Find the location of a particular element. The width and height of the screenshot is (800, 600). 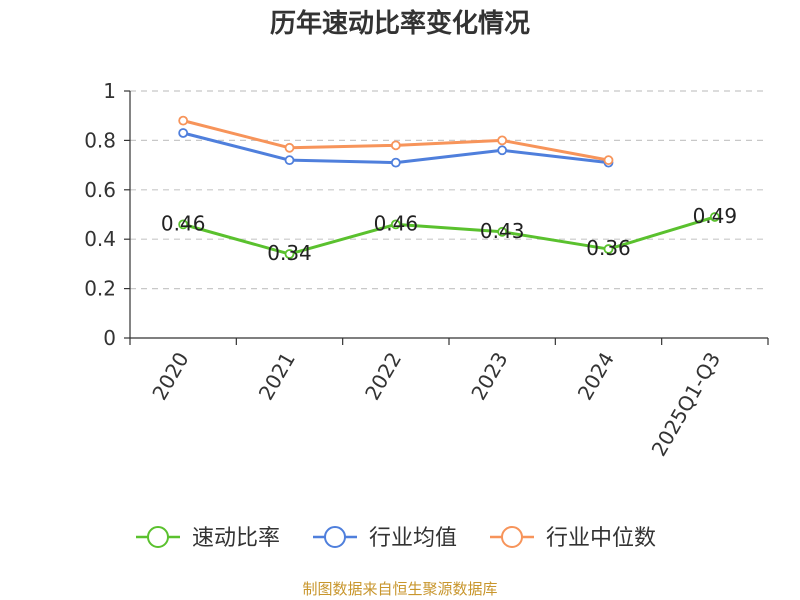

x-tick-label: 2024 is located at coordinates (596, 376).